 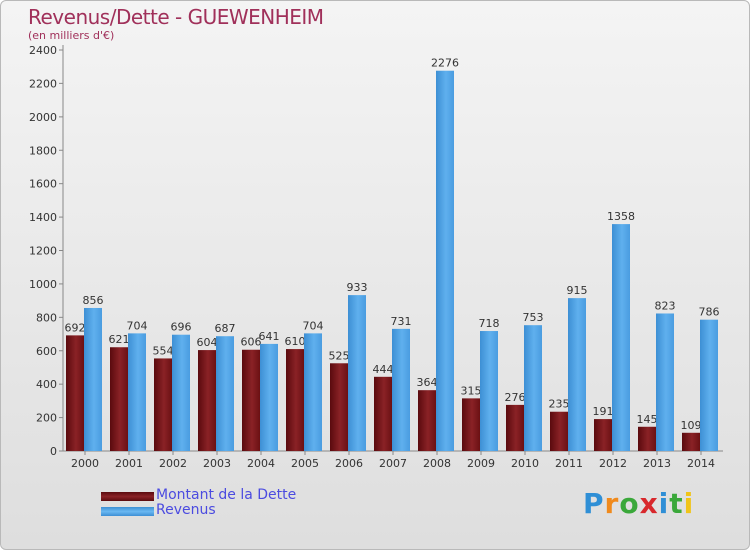 I want to click on data-label: 856, so click(x=93, y=300).